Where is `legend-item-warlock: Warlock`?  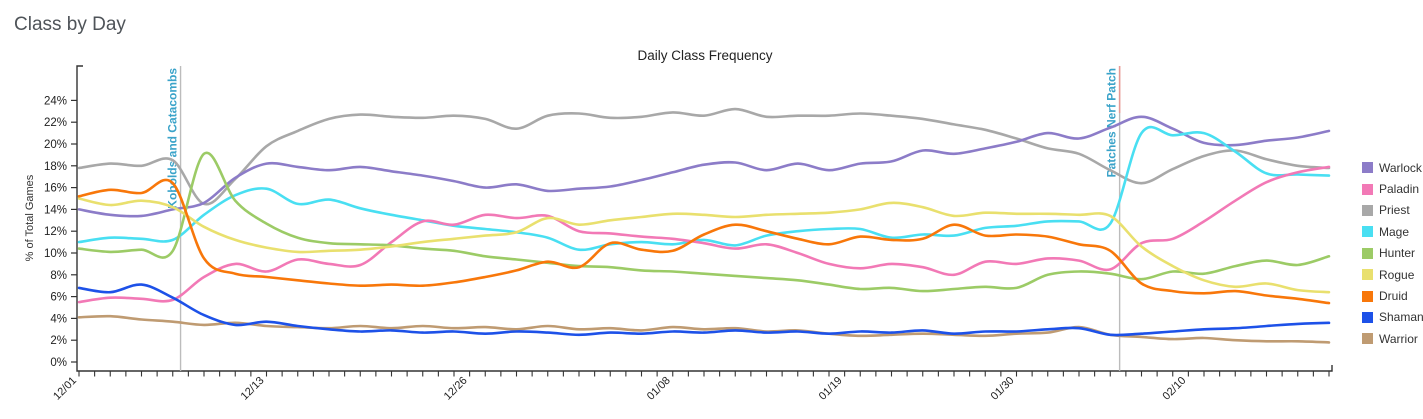
legend-item-warlock: Warlock is located at coordinates (1392, 167).